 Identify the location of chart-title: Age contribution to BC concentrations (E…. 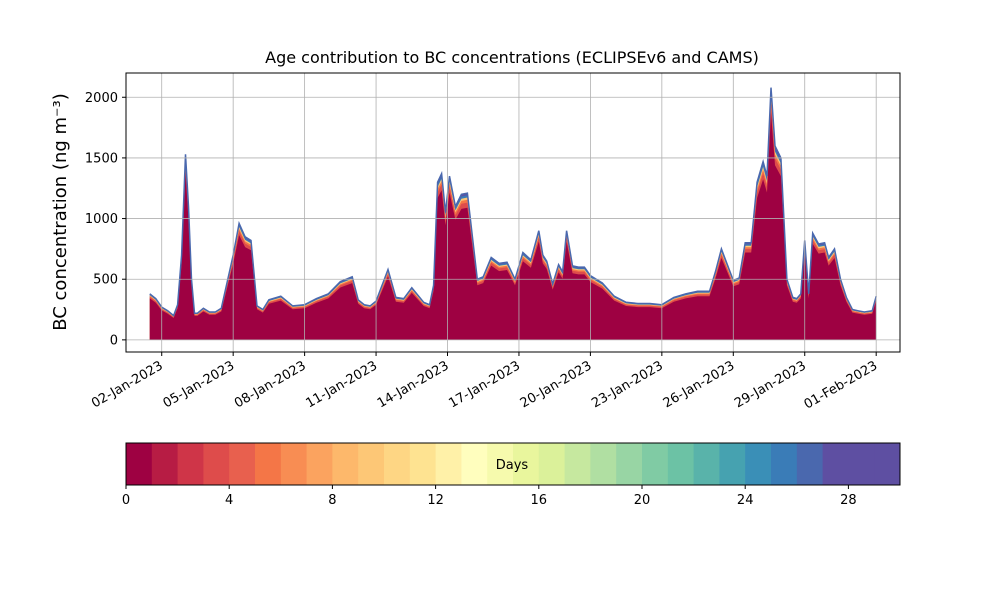
(512, 57).